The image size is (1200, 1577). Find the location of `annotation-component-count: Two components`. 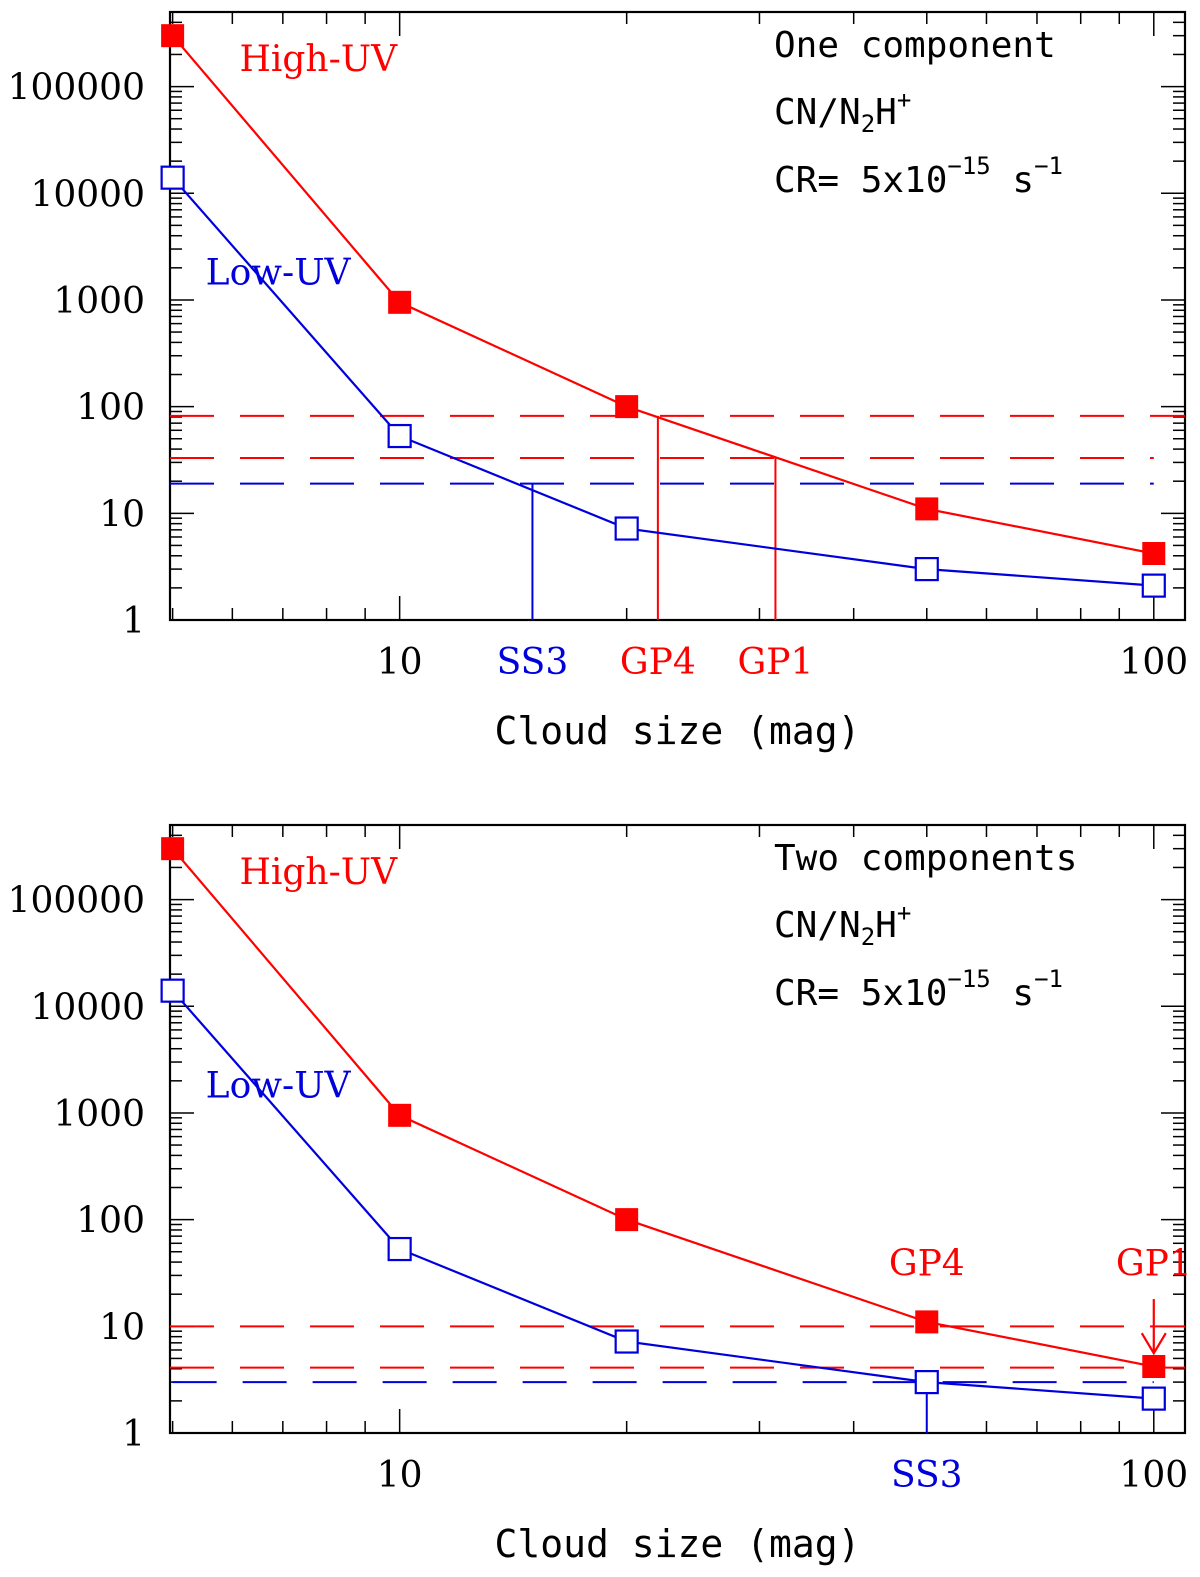

annotation-component-count: Two components is located at coordinates (925, 858).